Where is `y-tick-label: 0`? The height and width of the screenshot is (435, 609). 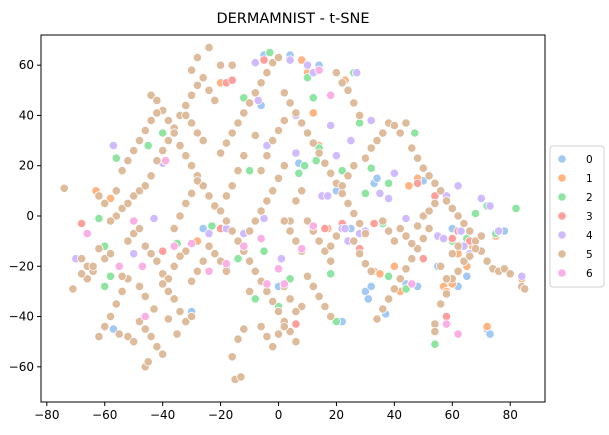 y-tick-label: 0 is located at coordinates (30, 216).